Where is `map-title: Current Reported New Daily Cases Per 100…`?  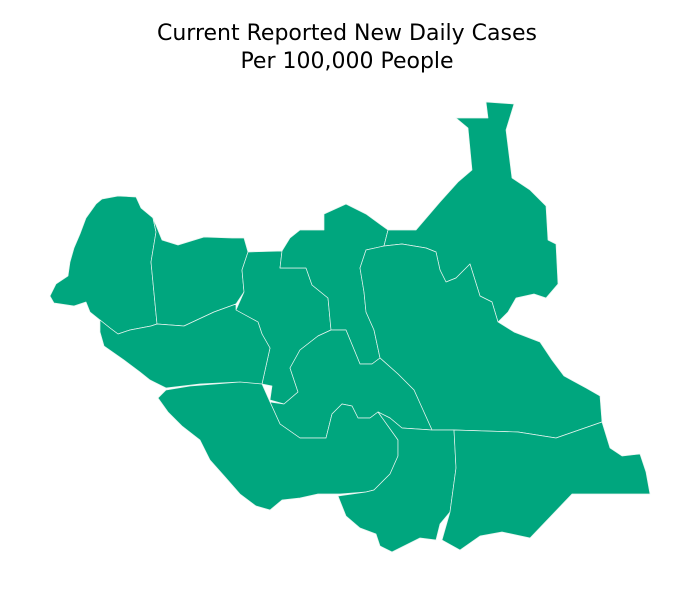
map-title: Current Reported New Daily Cases Per 100… is located at coordinates (347, 48).